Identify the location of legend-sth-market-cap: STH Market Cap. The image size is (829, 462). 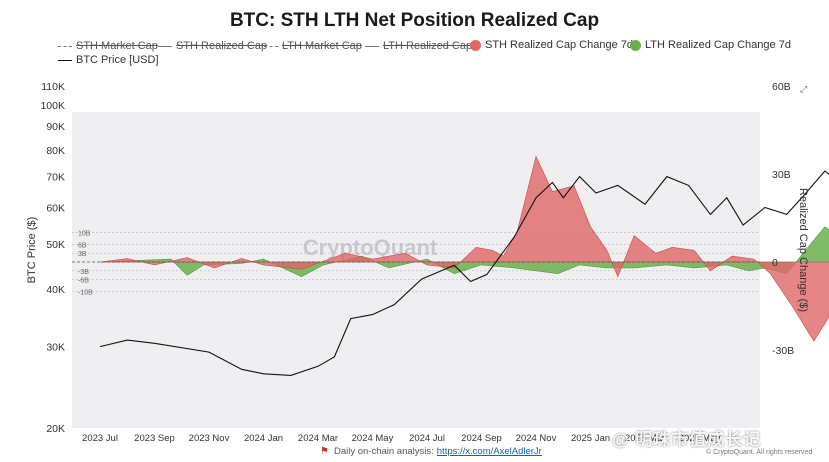
(108, 46).